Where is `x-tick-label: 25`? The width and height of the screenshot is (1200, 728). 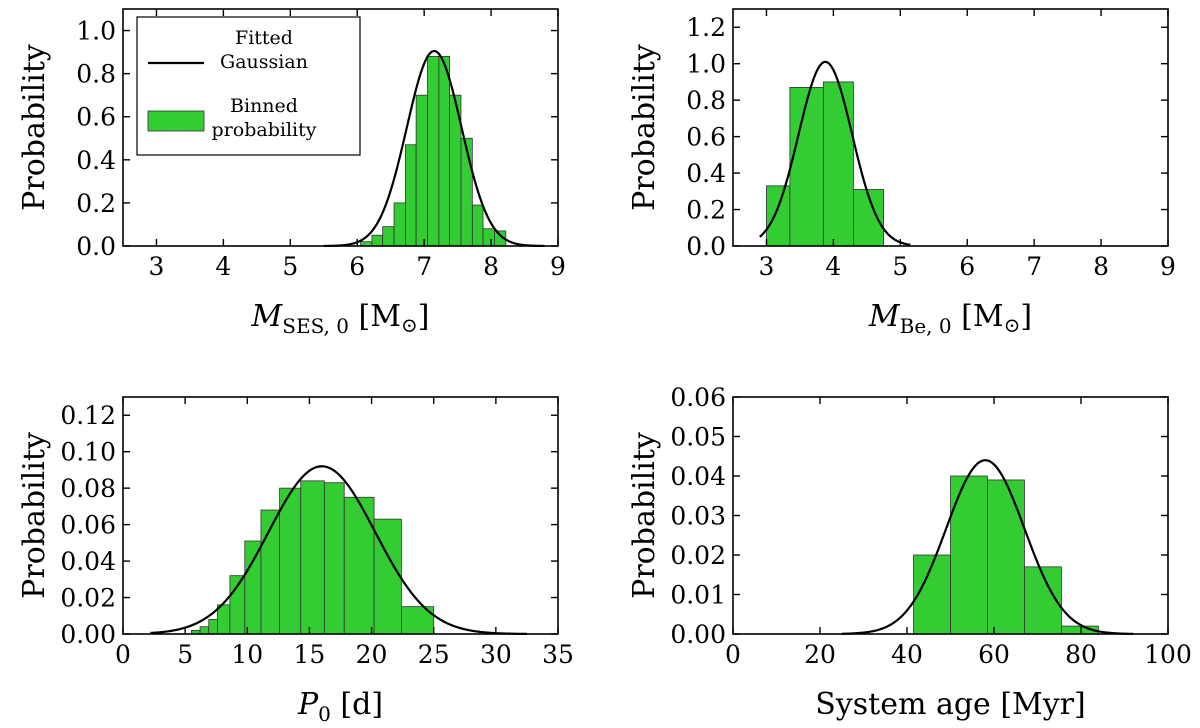 x-tick-label: 25 is located at coordinates (434, 654).